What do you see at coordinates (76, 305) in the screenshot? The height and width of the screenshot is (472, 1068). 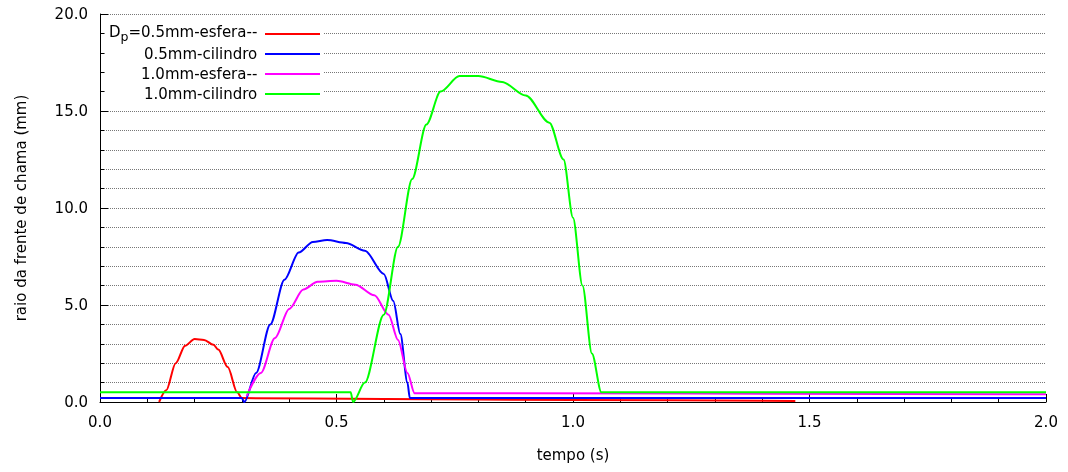 I see `y-tick-label: 5.0` at bounding box center [76, 305].